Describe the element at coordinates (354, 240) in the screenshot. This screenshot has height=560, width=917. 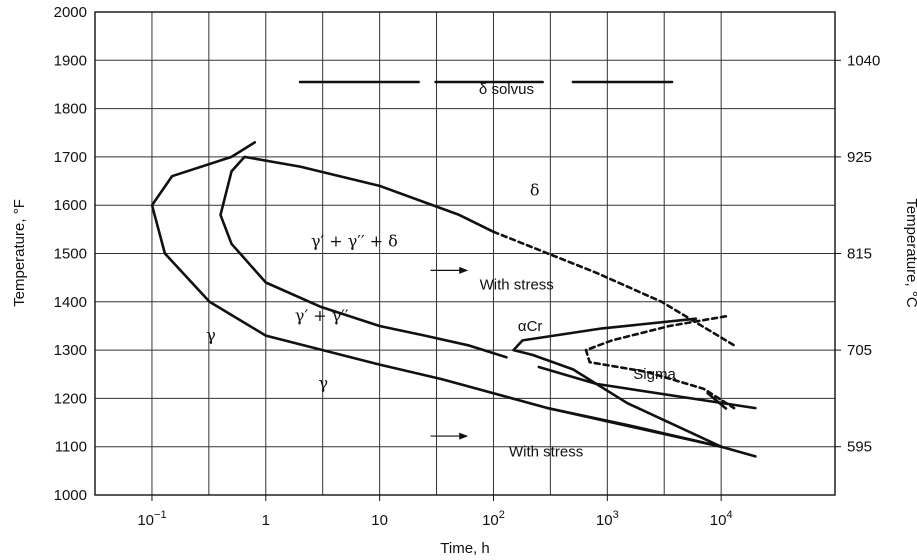
I see `region-label: γ′ + γ′′ + δ` at that location.